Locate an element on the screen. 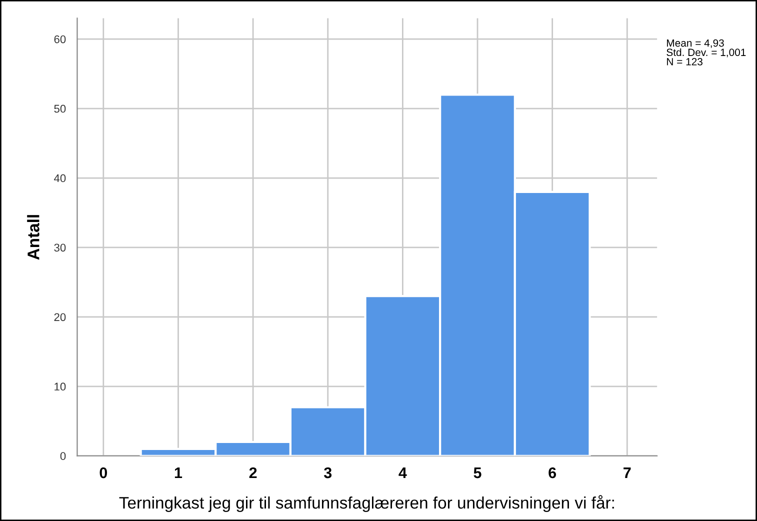 Image resolution: width=757 pixels, height=521 pixels. x-tick-label: 0 is located at coordinates (104, 472).